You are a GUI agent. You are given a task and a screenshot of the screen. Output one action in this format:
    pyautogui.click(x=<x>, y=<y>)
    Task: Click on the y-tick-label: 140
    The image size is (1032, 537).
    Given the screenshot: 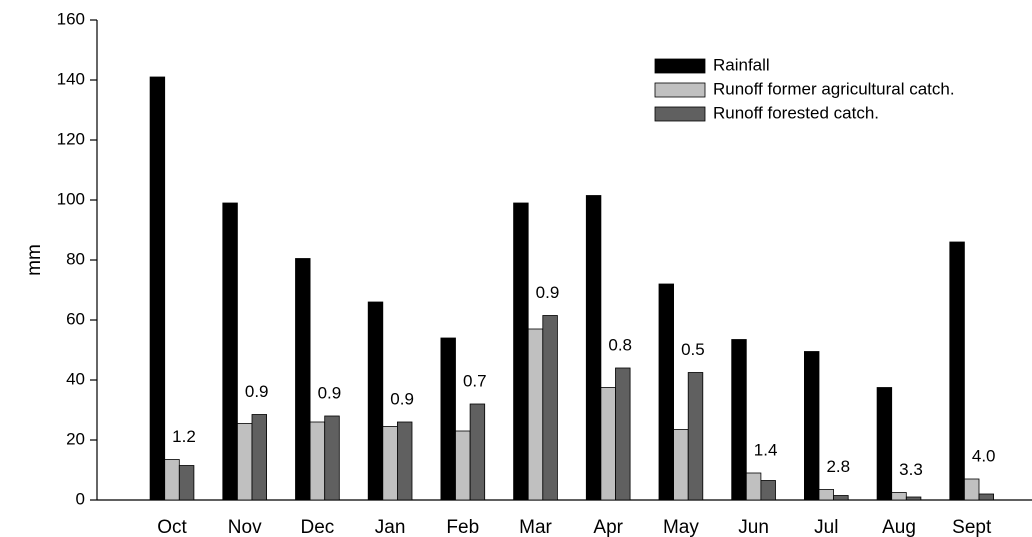 What is the action you would take?
    pyautogui.click(x=71, y=78)
    